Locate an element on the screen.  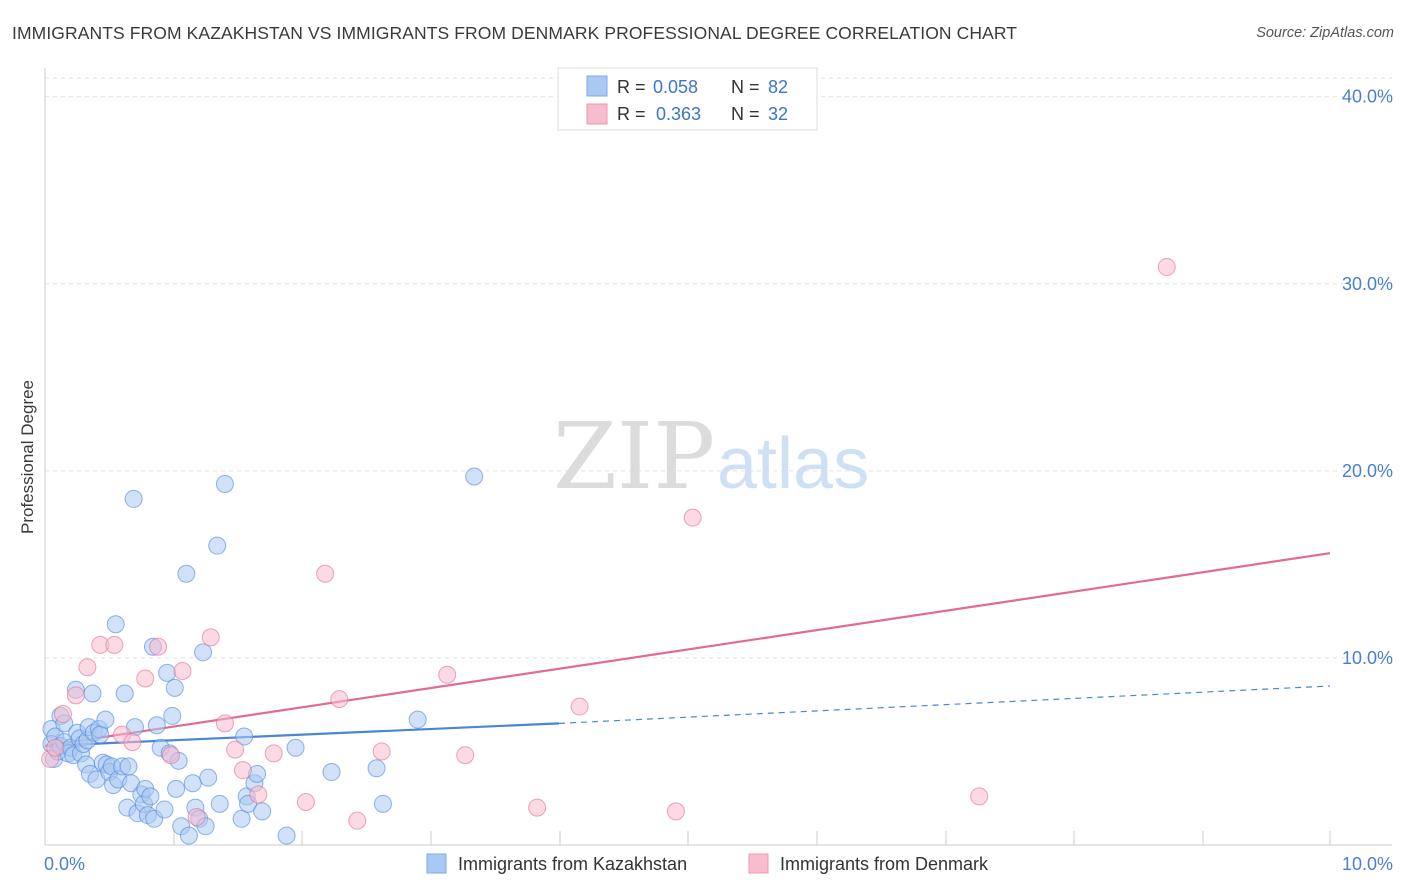
y-tick-label-1: 20.0% is located at coordinates (1367, 471).